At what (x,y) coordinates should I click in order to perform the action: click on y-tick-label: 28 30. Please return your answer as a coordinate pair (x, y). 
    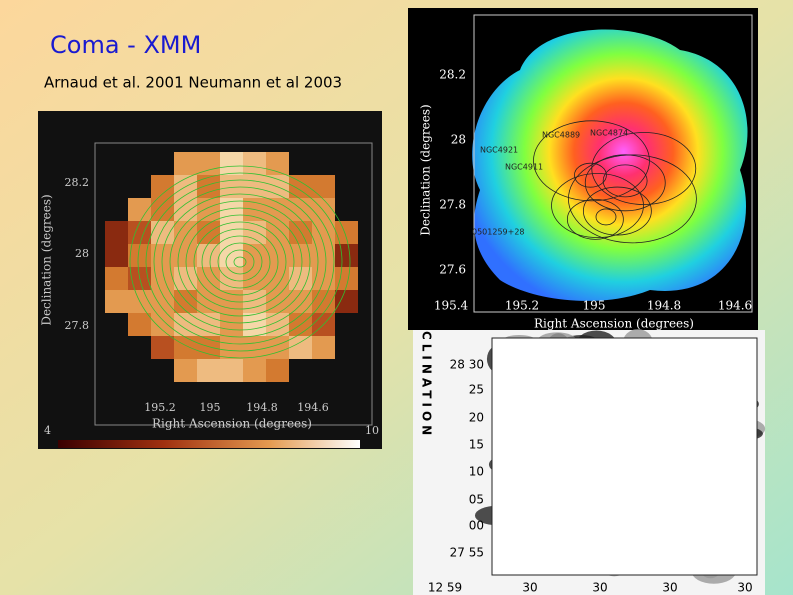
    Looking at the image, I should click on (467, 365).